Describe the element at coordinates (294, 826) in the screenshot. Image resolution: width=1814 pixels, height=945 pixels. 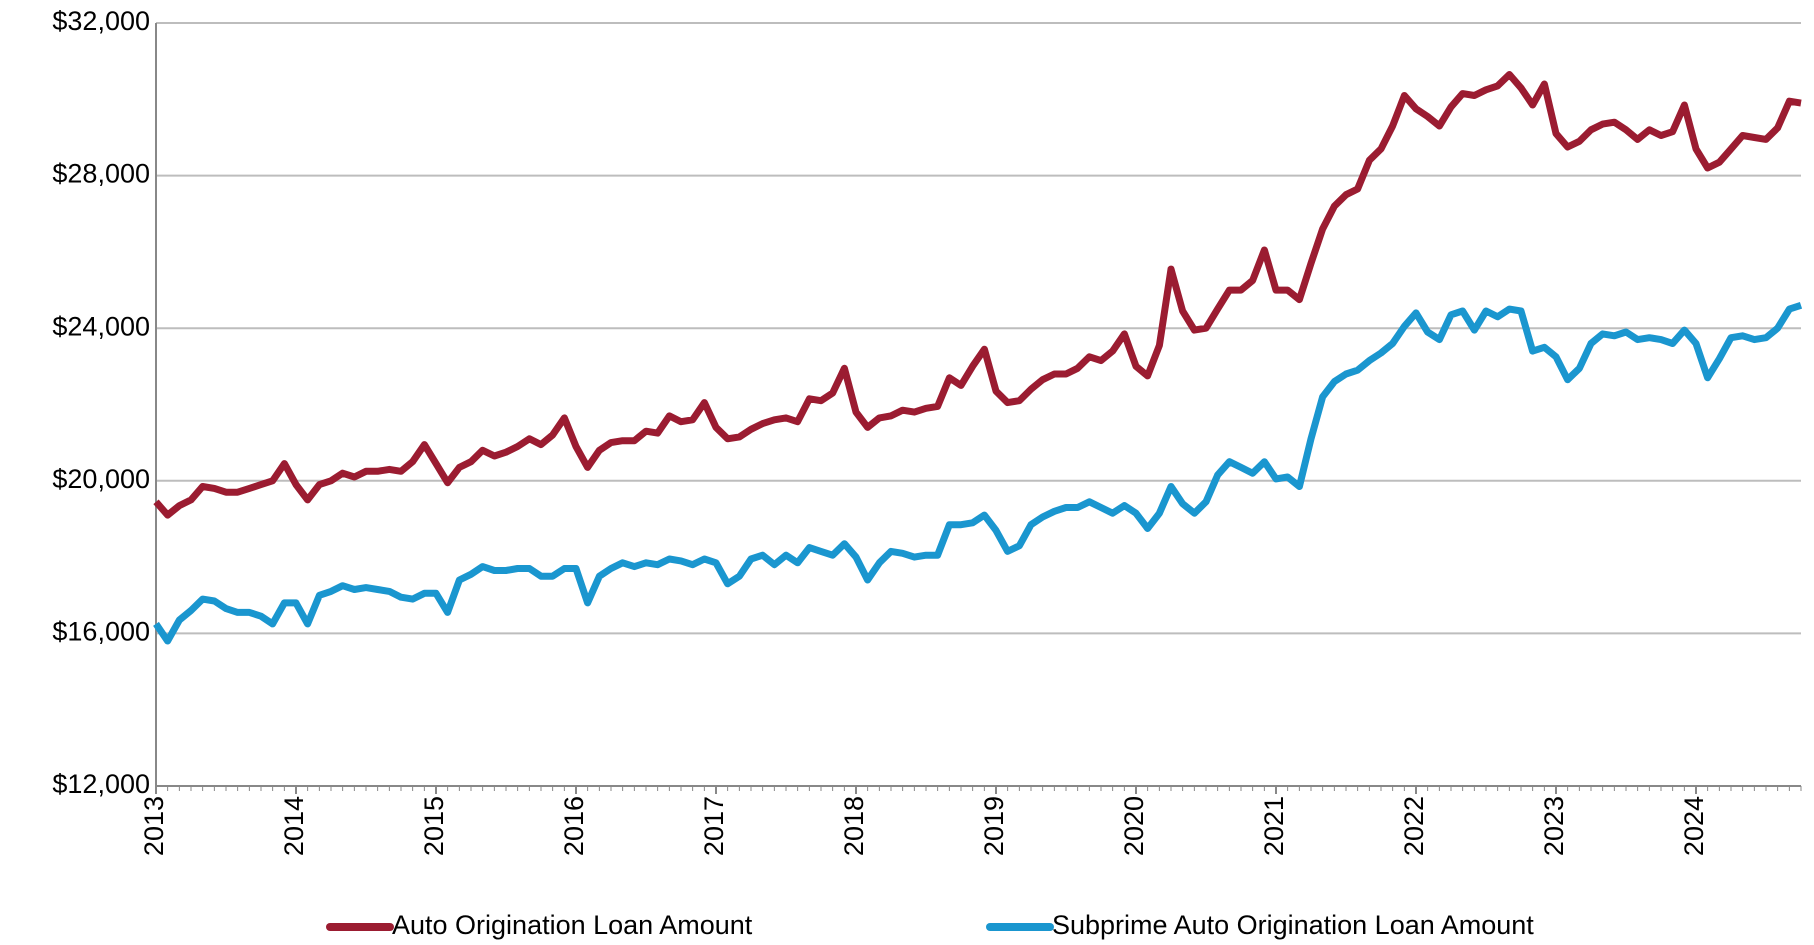
I see `x-tick-label: 2014` at that location.